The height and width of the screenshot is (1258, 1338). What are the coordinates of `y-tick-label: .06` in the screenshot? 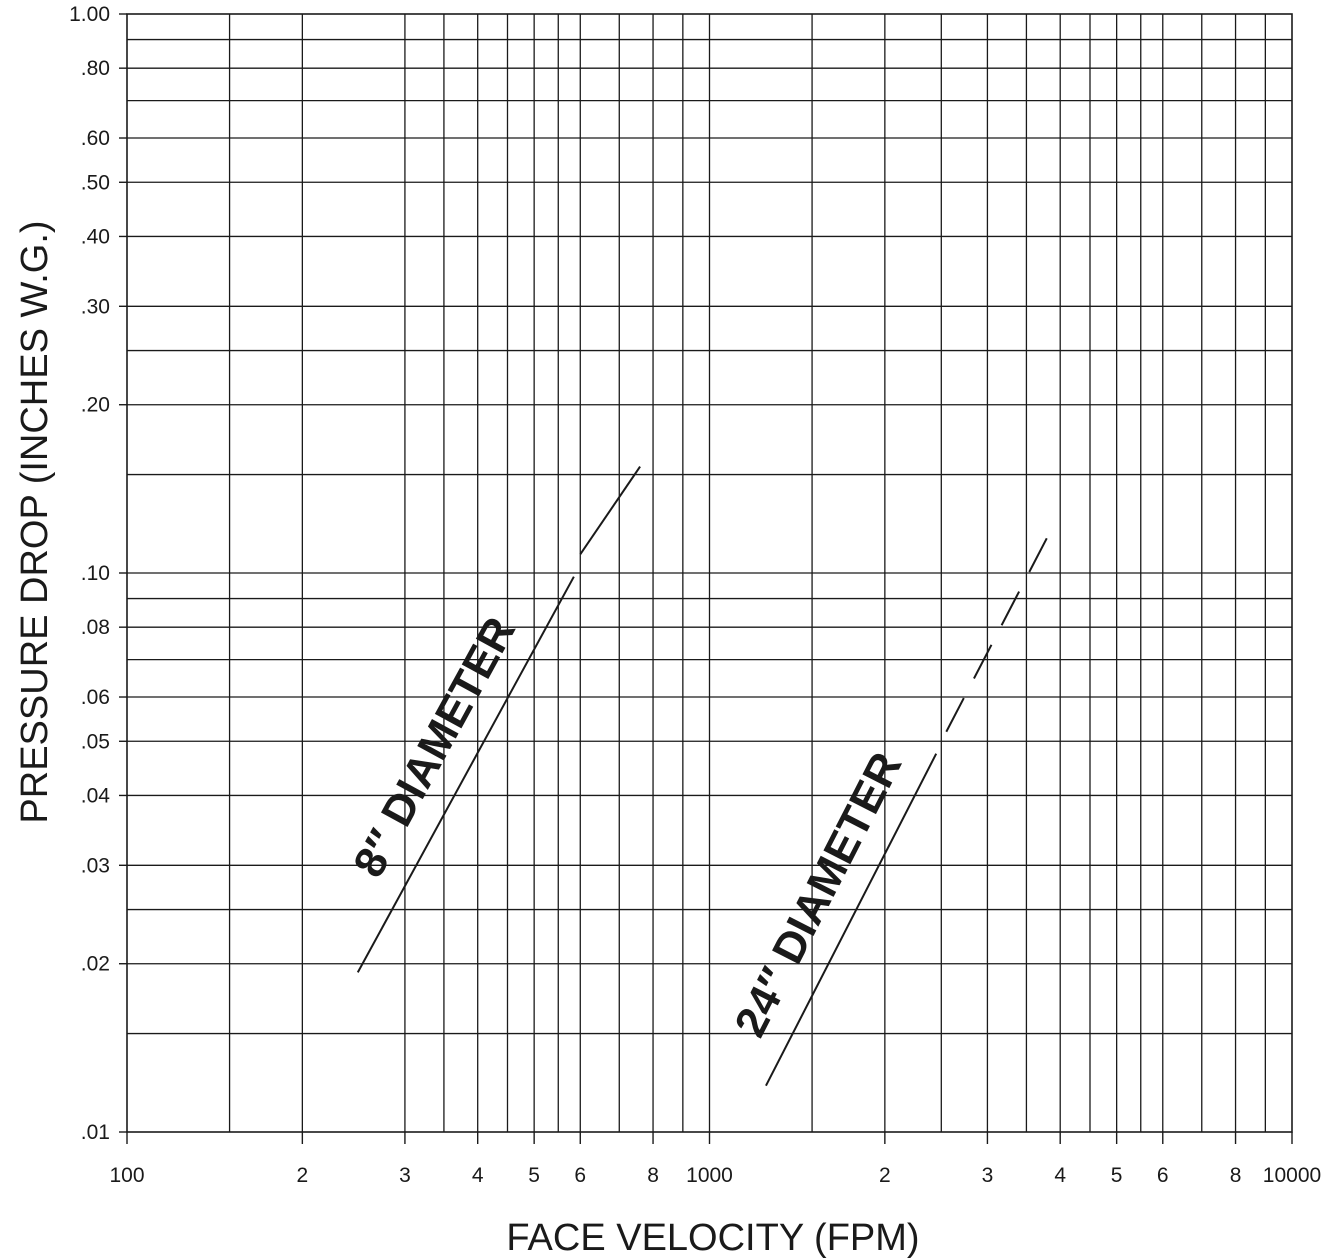 It's located at (95, 697).